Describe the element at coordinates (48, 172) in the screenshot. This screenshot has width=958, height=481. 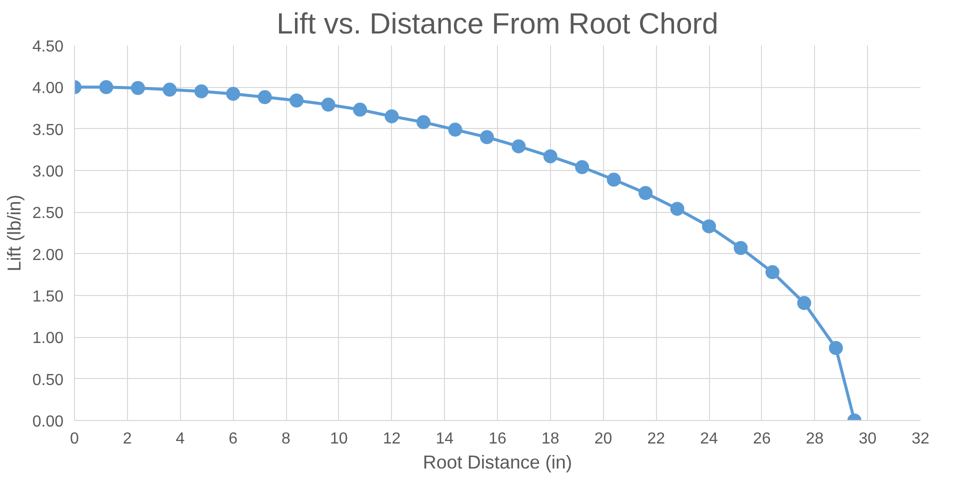
I see `y-tick-label: 3.00` at that location.